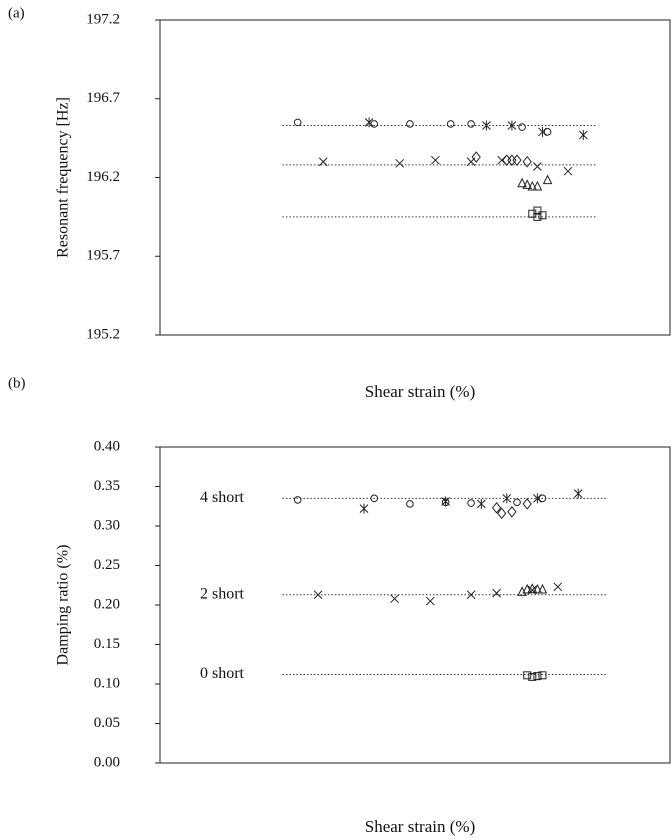  I want to click on y-tick-label: 196.2, so click(103, 177).